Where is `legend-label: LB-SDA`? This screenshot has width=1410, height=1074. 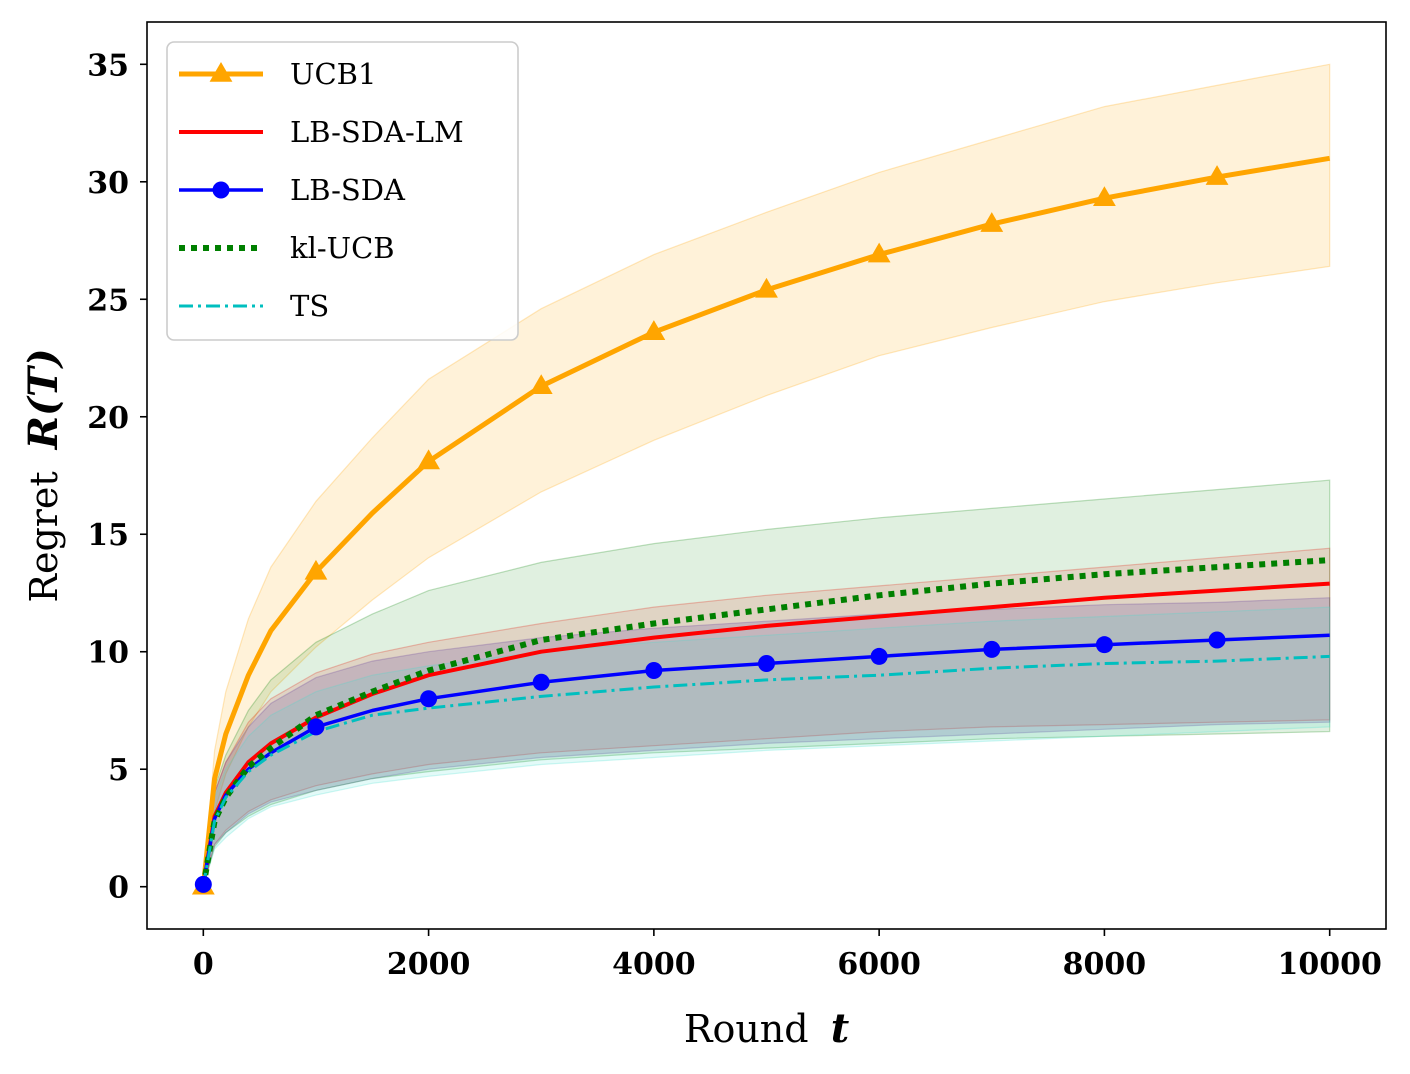 legend-label: LB-SDA is located at coordinates (348, 190).